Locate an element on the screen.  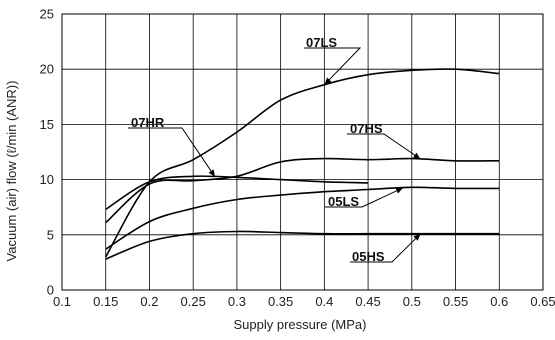
x-axis-title: Supply pressure (MPa) is located at coordinates (300, 324).